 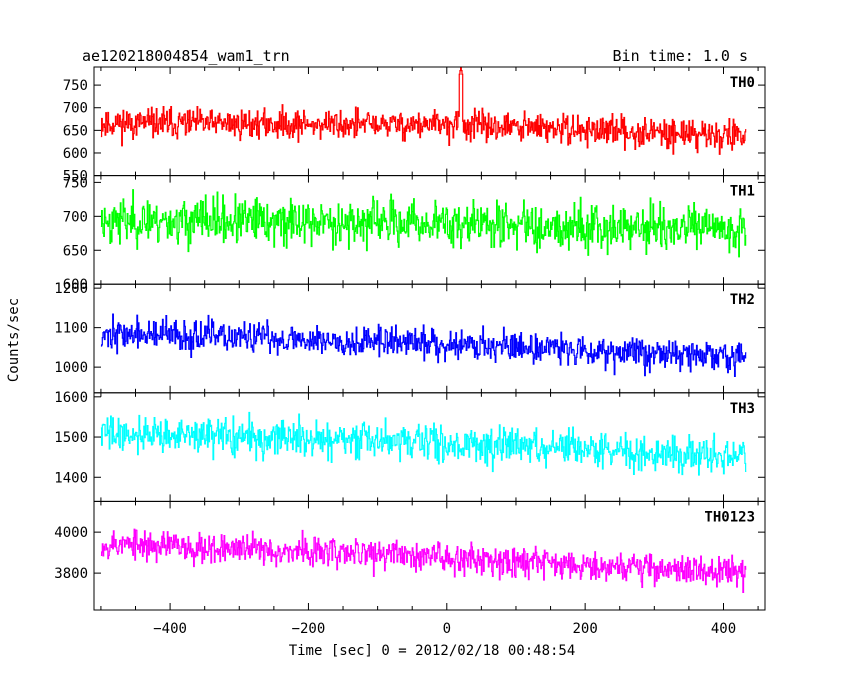 I want to click on panel-th0123: 3800 4000 TH0123, so click(x=410, y=555).